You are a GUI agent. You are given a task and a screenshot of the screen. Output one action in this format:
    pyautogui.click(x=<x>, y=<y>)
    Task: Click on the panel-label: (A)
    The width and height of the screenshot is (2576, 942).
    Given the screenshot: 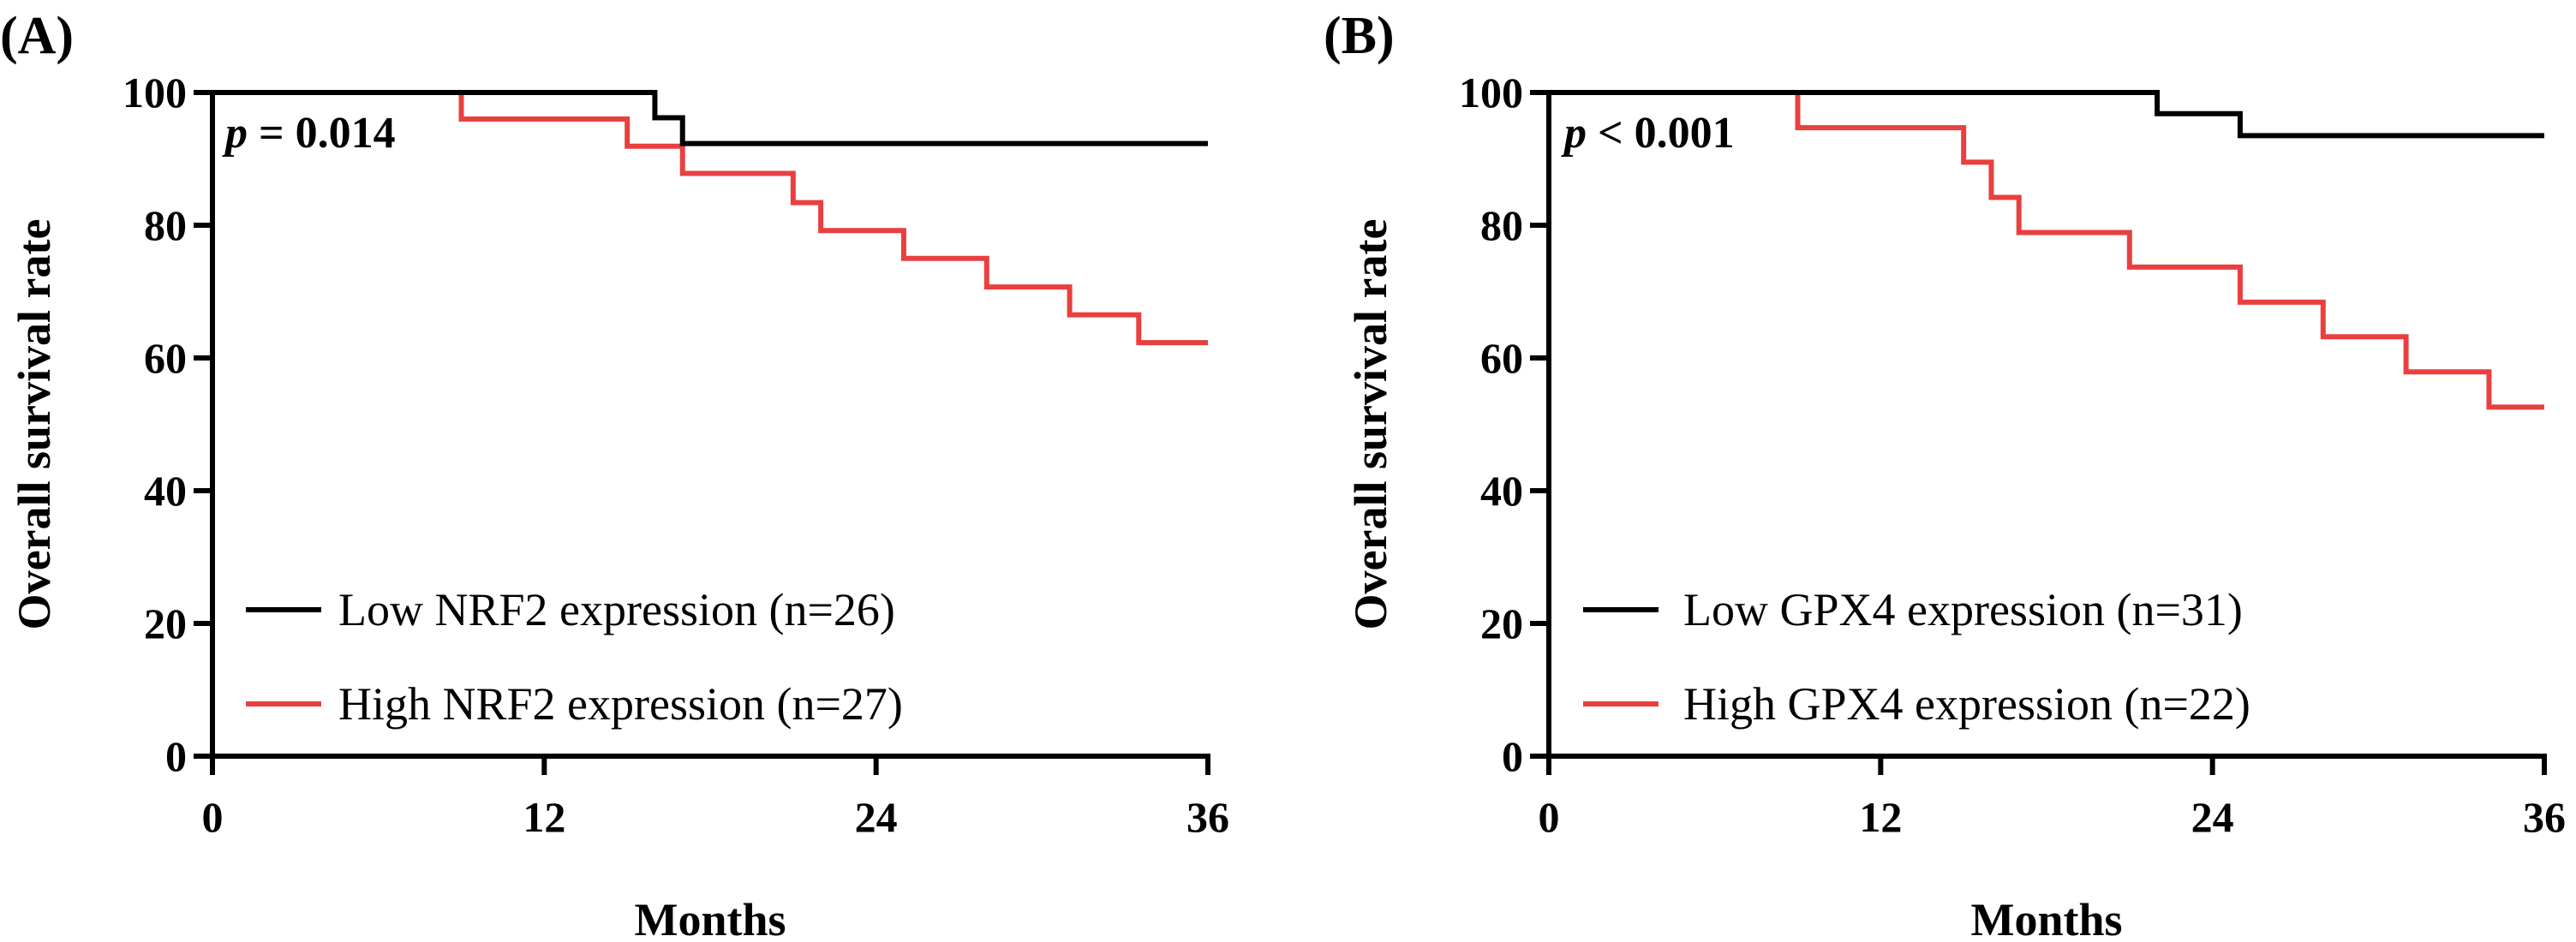 What is the action you would take?
    pyautogui.click(x=37, y=36)
    